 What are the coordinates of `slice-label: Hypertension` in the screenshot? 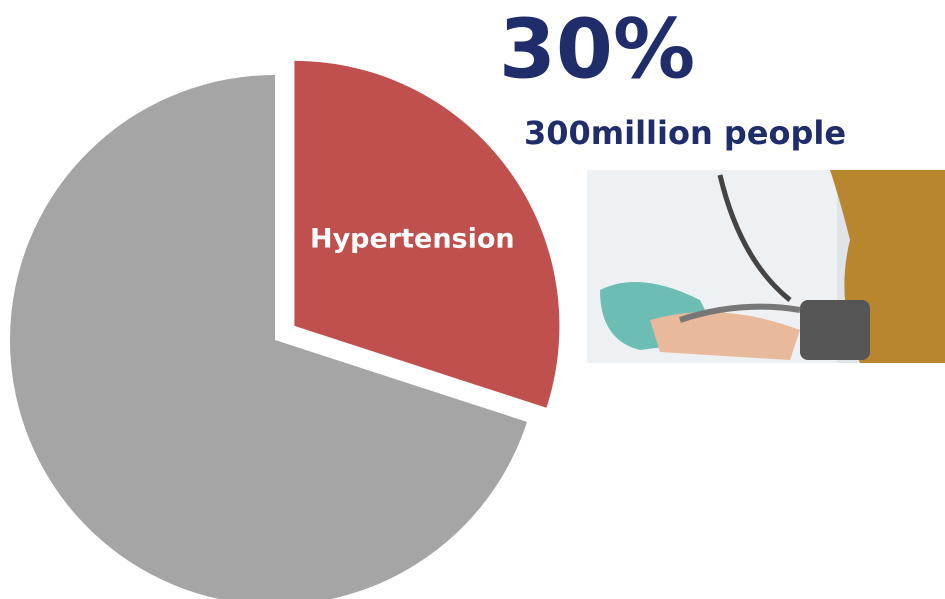 It's located at (412, 239).